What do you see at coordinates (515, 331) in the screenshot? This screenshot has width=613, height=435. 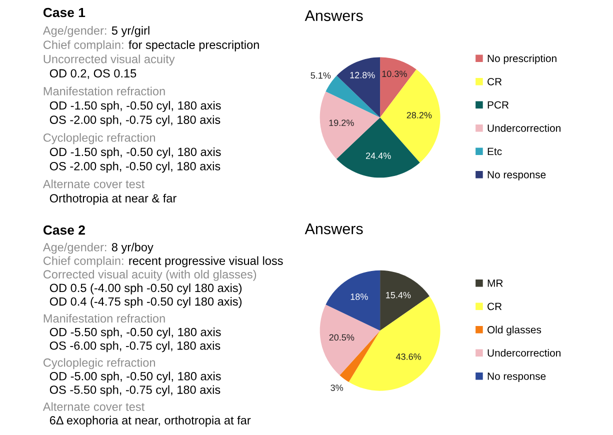 I see `legend-label: Old glasses` at bounding box center [515, 331].